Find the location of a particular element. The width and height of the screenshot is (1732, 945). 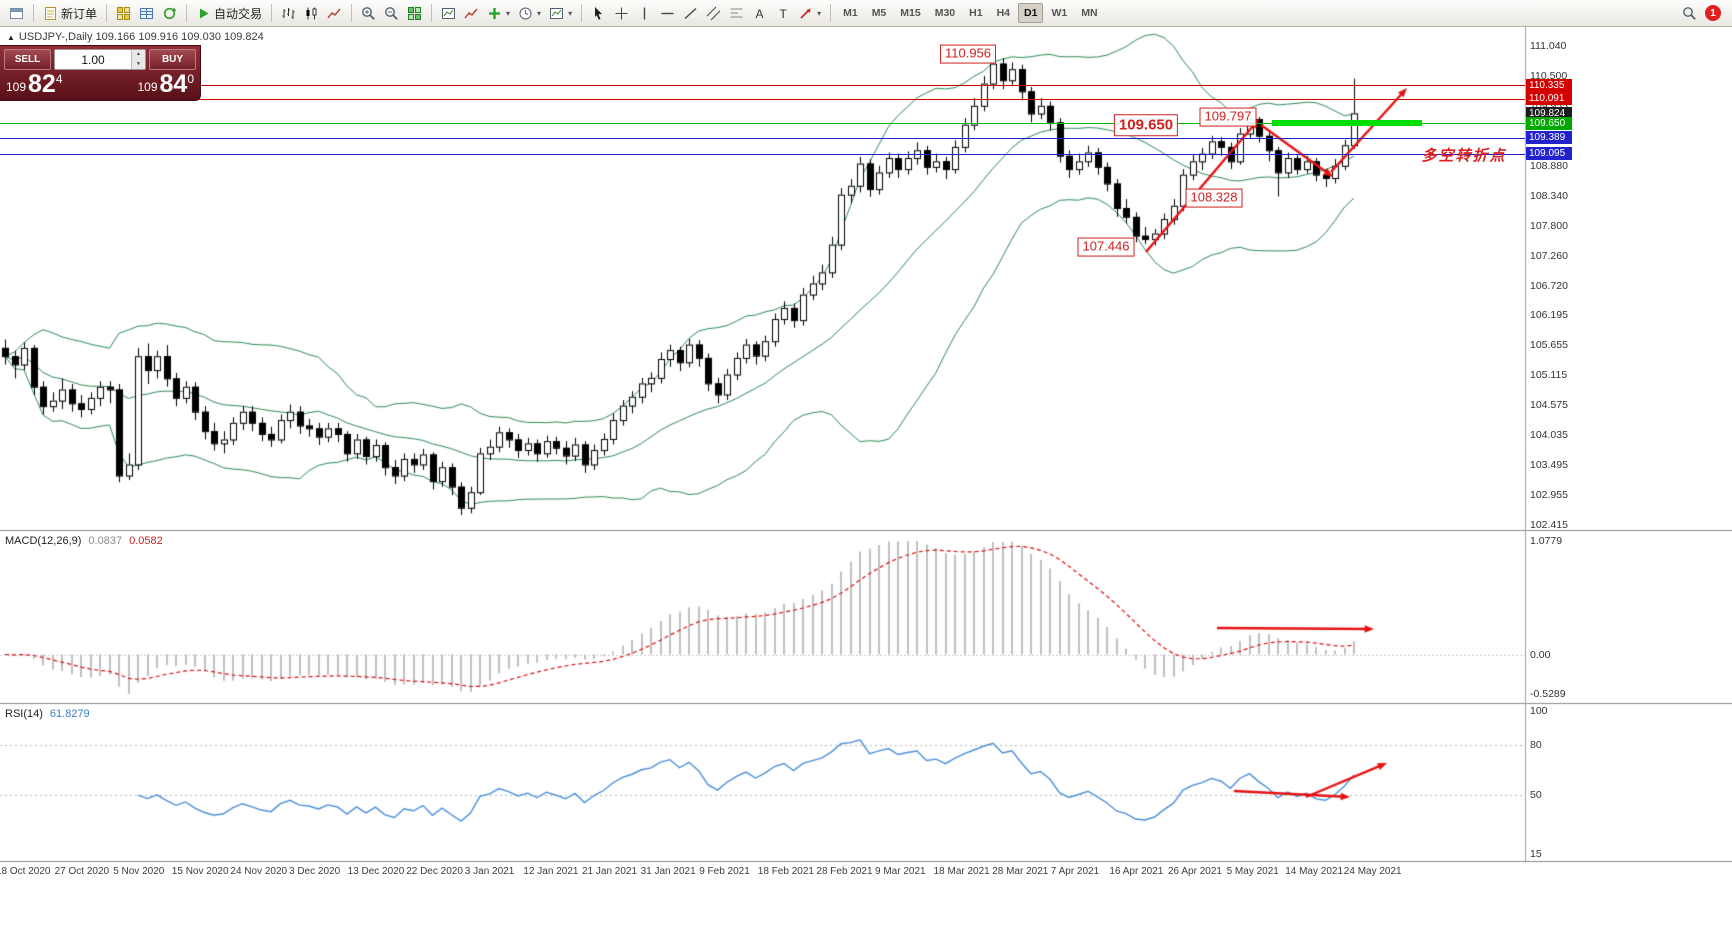

price-tag-109389: 109.389 is located at coordinates (1549, 137).